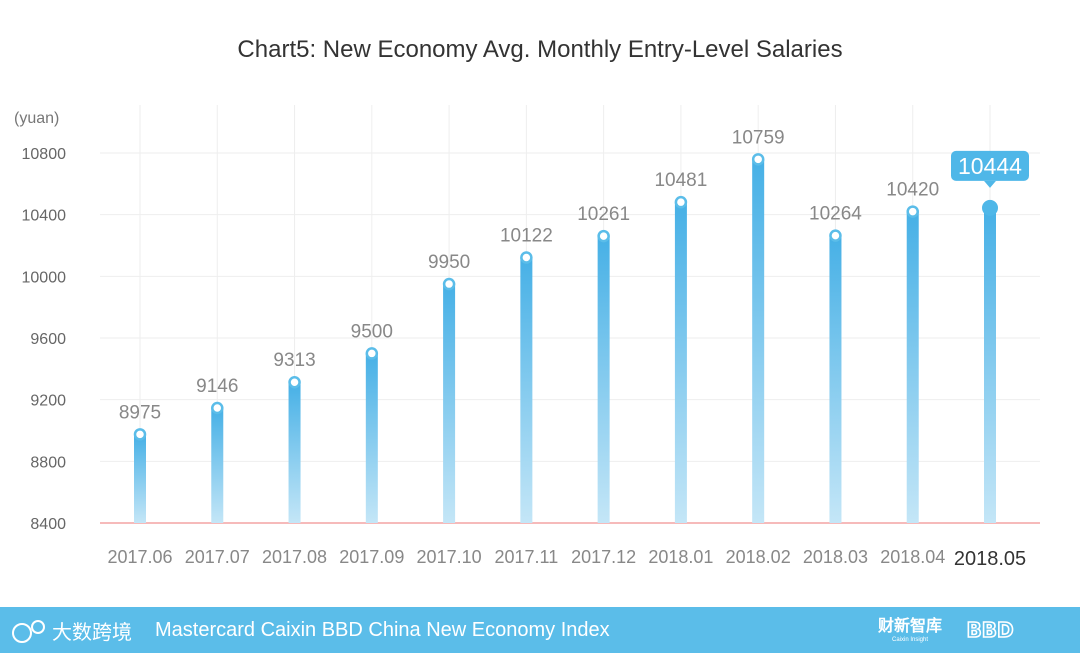 This screenshot has height=653, width=1080. Describe the element at coordinates (294, 360) in the screenshot. I see `data-label: 9313` at that location.